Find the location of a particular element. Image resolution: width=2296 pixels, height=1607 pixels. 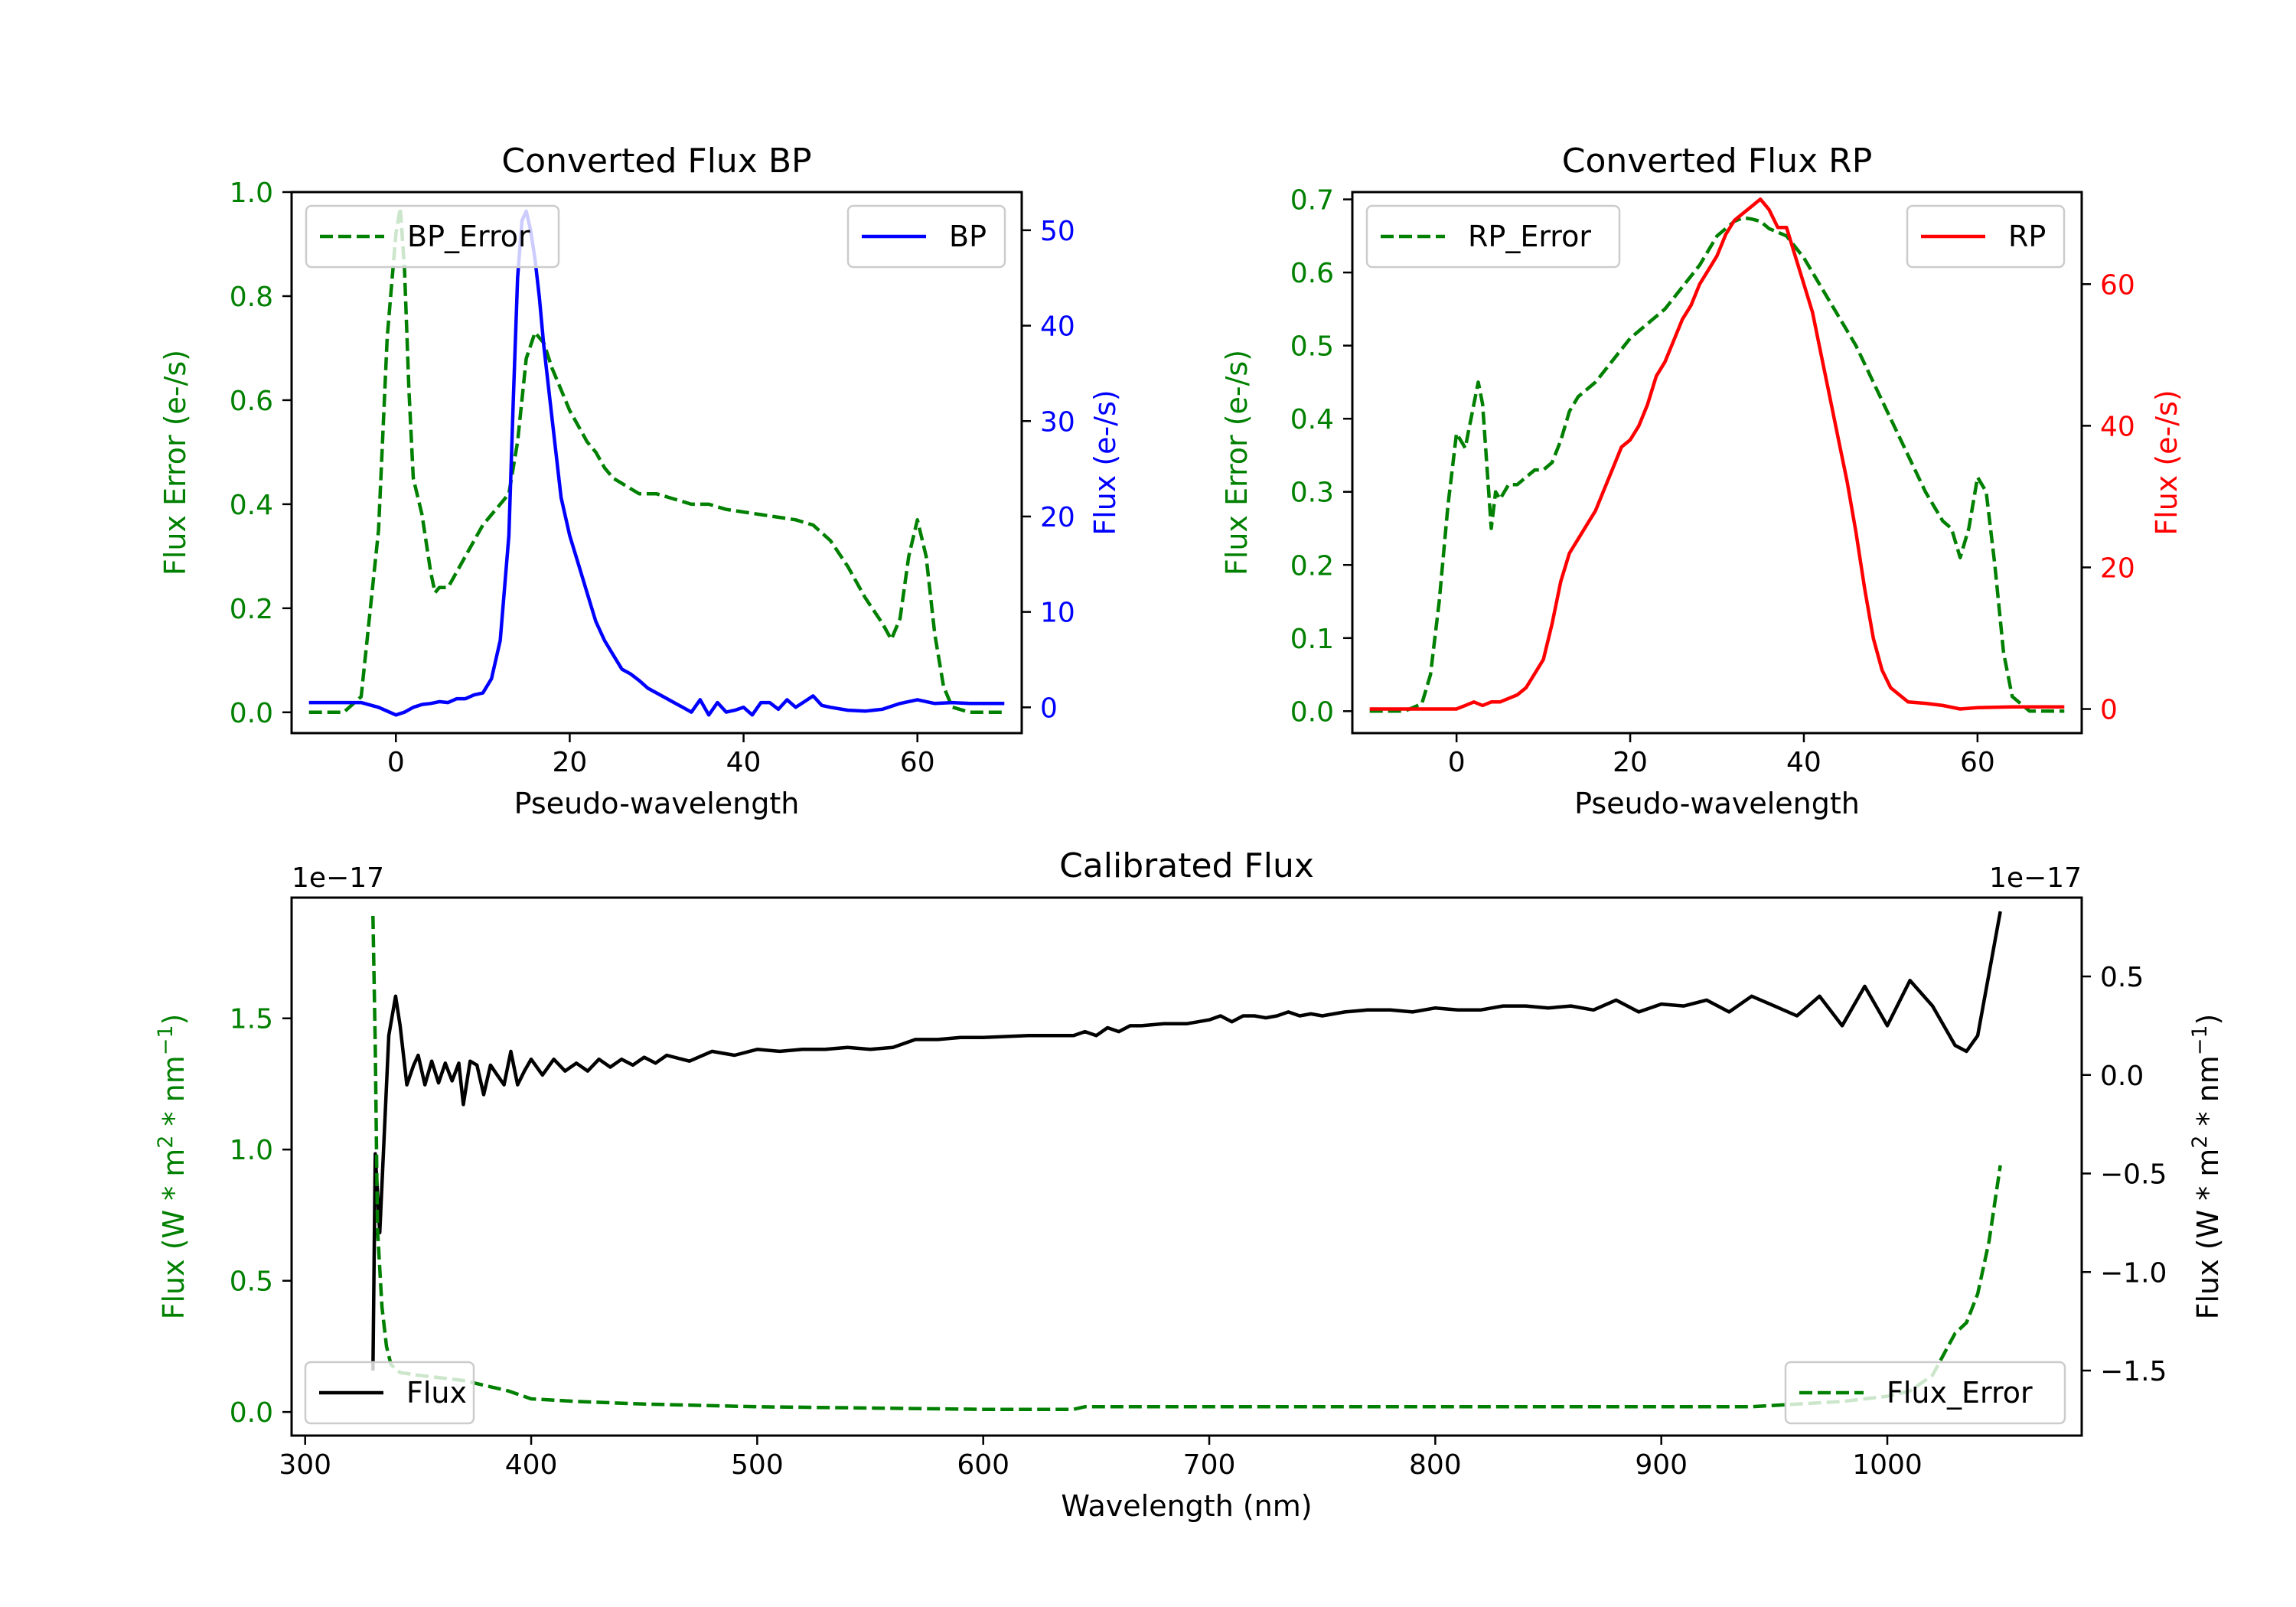

right-tick-label: 10 is located at coordinates (1057, 613).